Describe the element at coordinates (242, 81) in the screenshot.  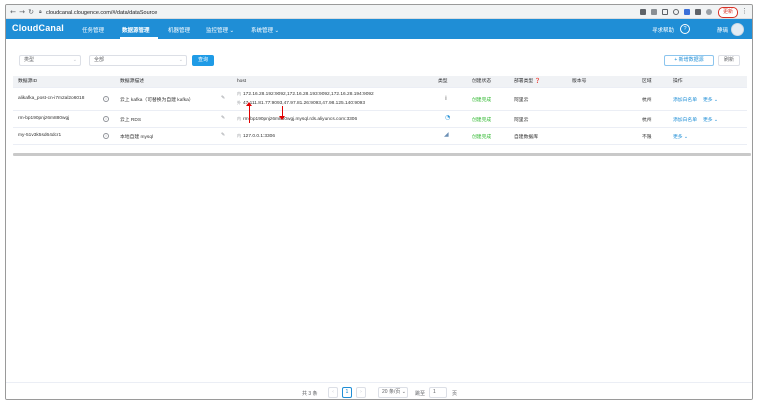
I see `col-host: host` at that location.